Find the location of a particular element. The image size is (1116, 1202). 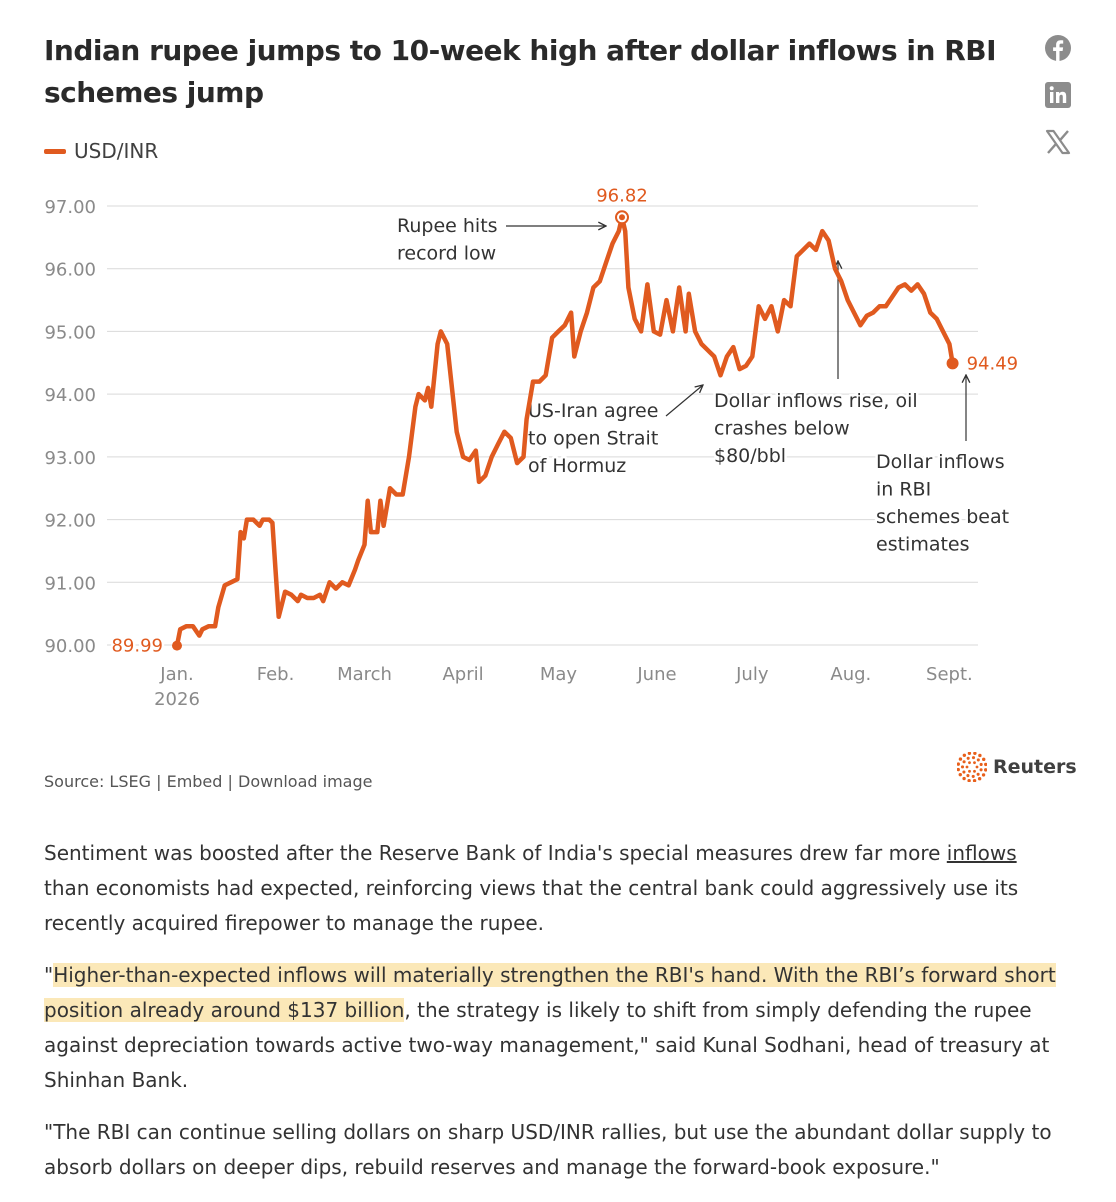

x-tick-label: March is located at coordinates (364, 674).